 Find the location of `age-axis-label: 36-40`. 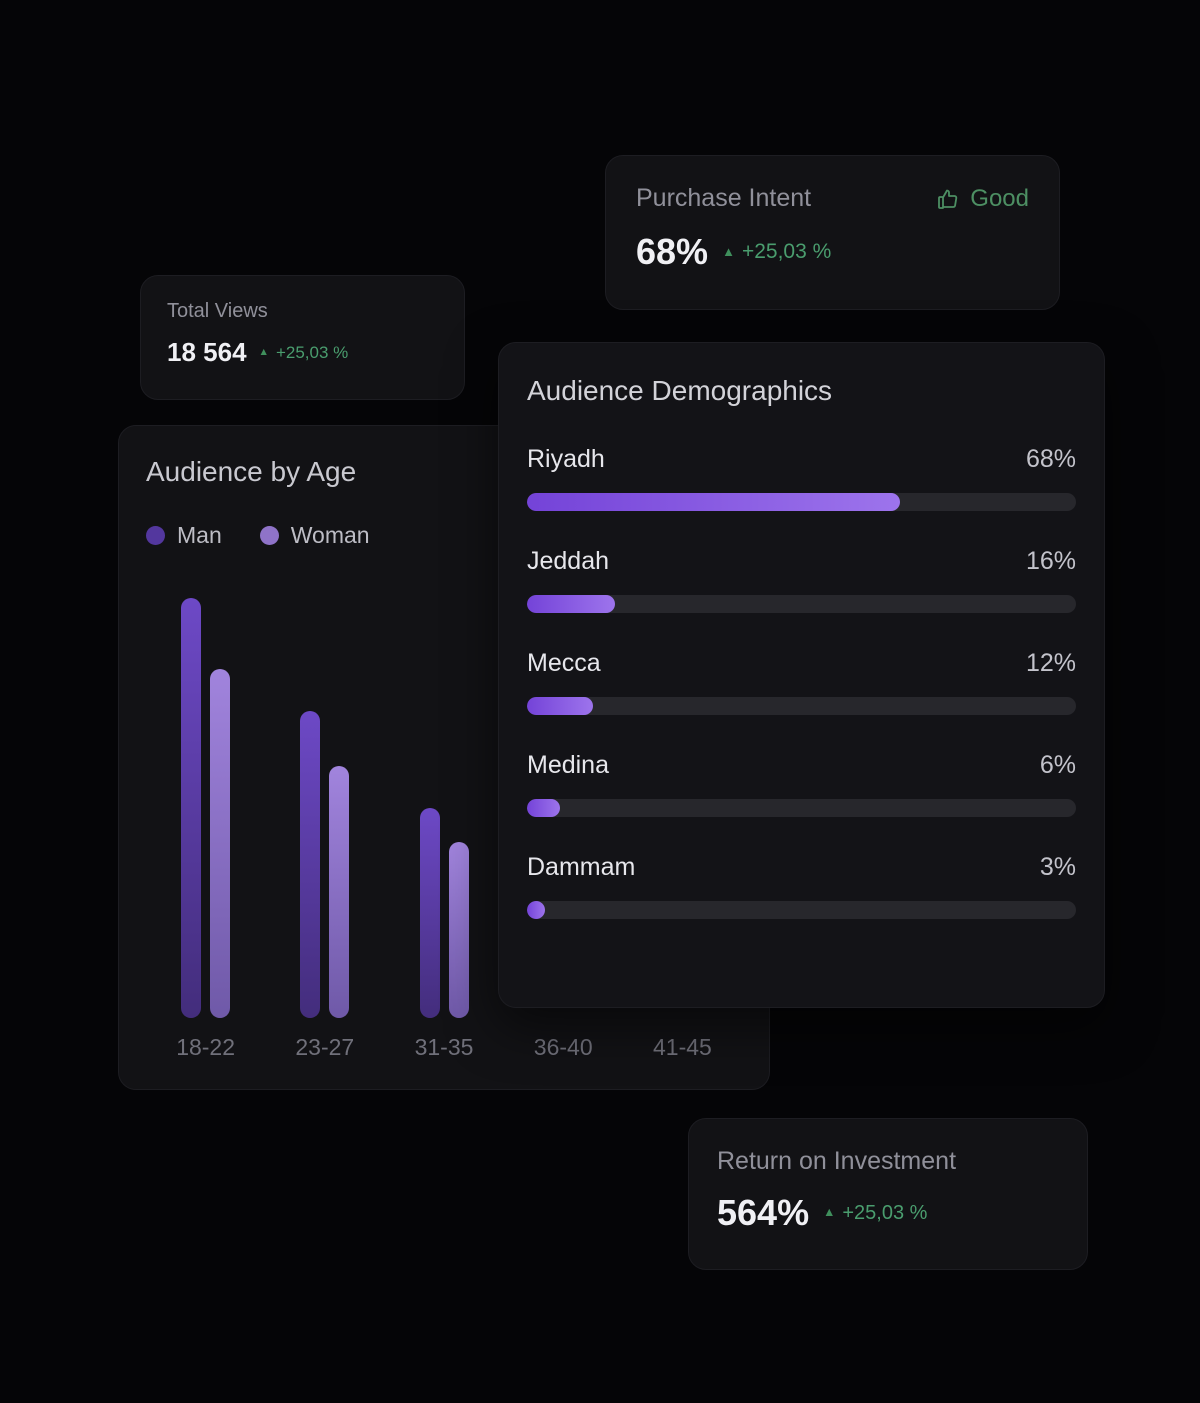

age-axis-label: 36-40 is located at coordinates (563, 1047).